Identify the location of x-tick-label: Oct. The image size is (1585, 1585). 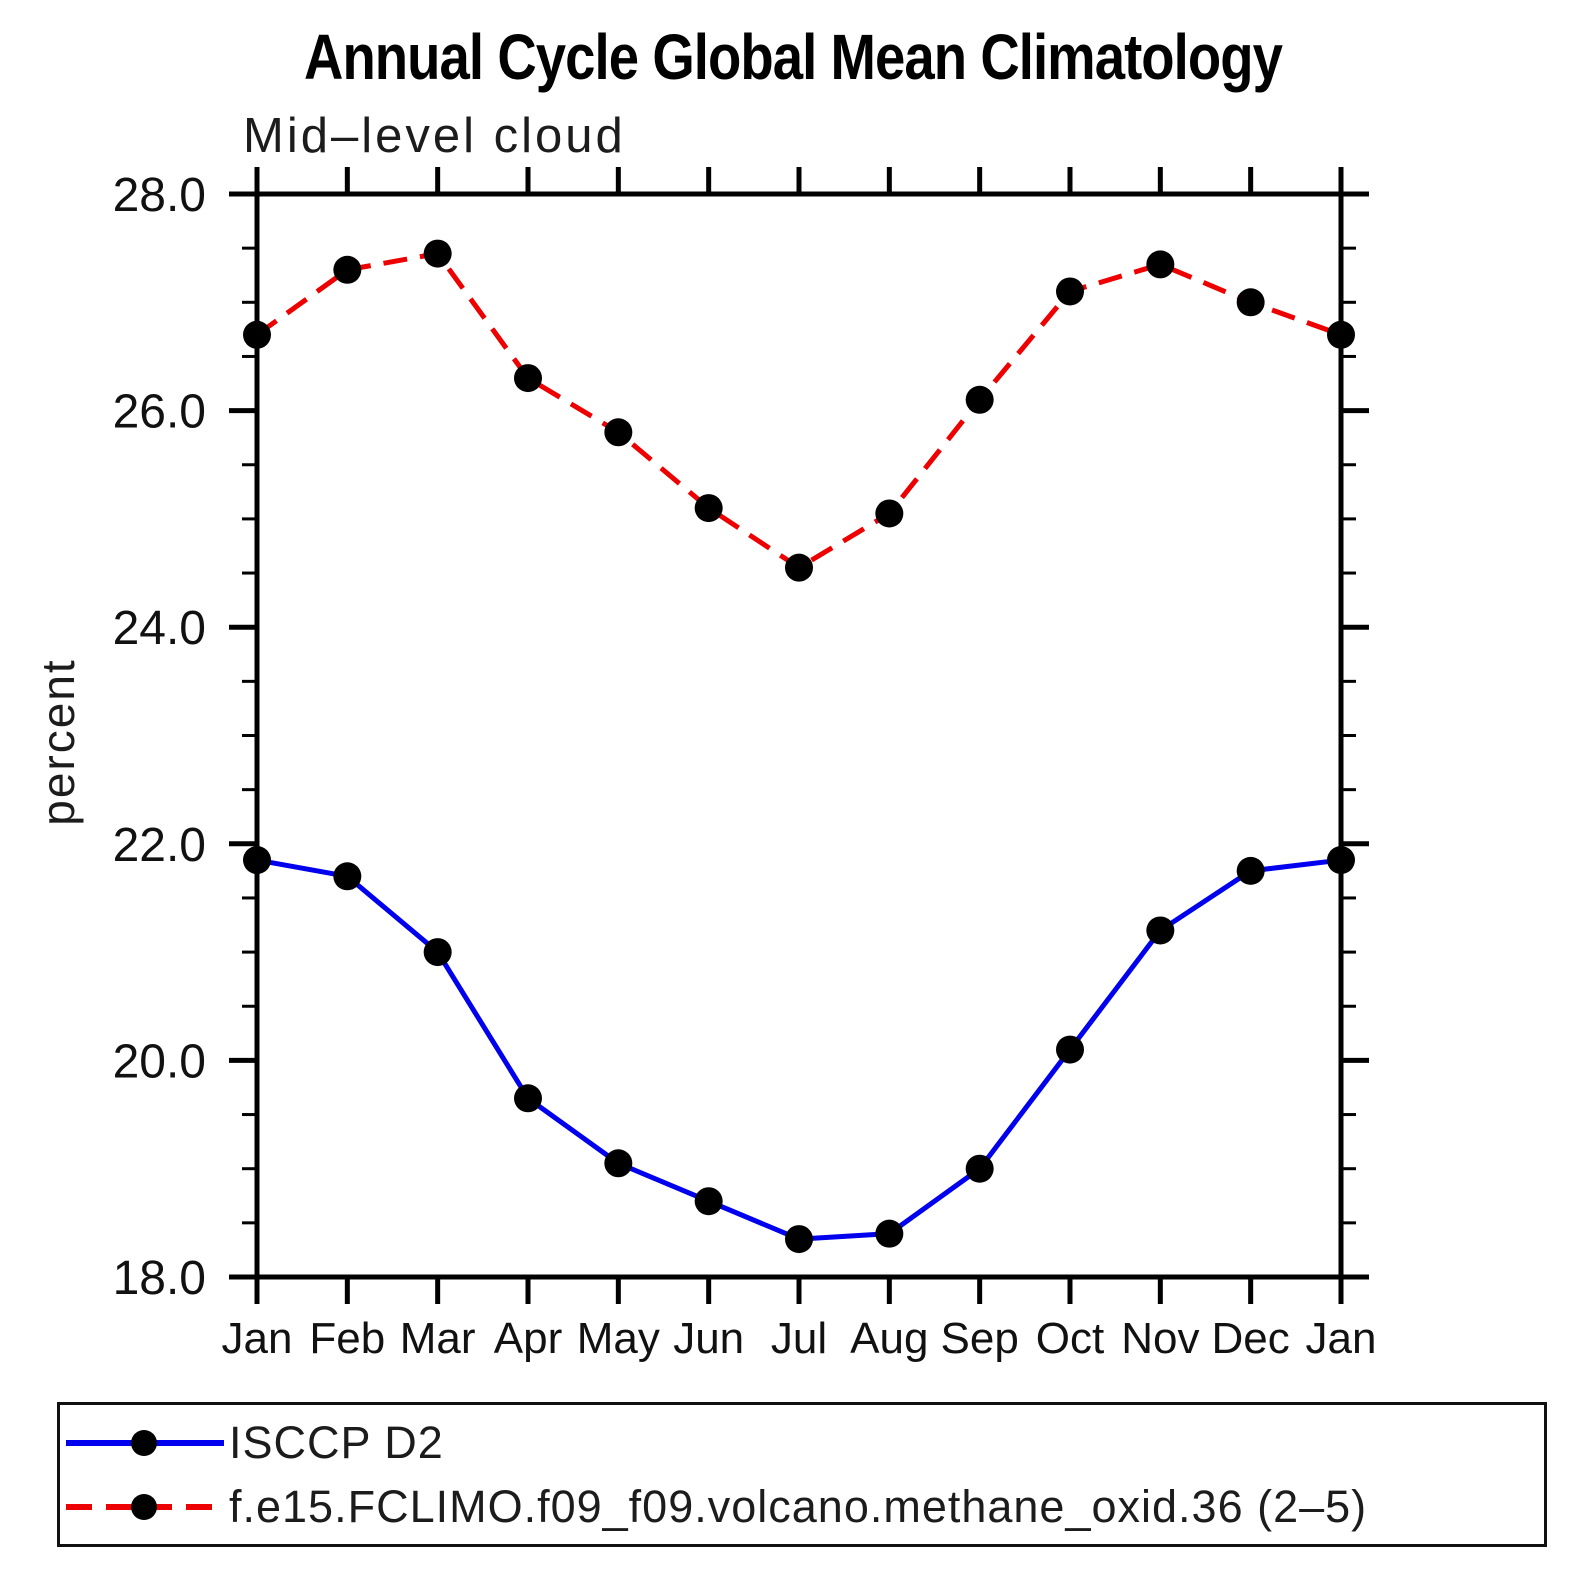
(1070, 1338).